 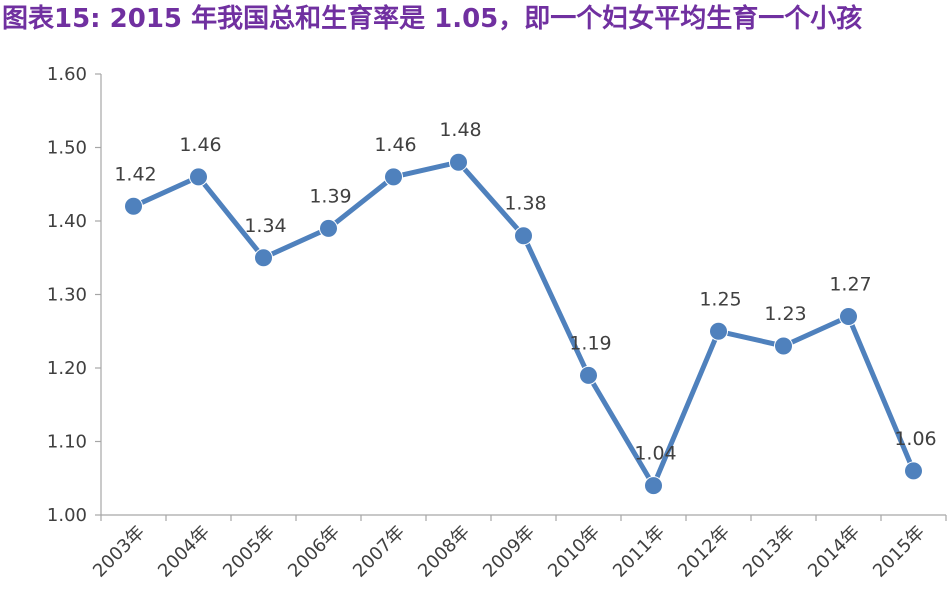 I want to click on x-tick-label: 2003年, so click(x=119, y=552).